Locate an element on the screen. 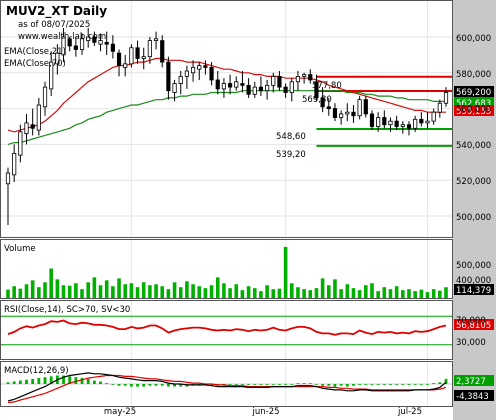  price-tag-0-bg is located at coordinates (474, 91).